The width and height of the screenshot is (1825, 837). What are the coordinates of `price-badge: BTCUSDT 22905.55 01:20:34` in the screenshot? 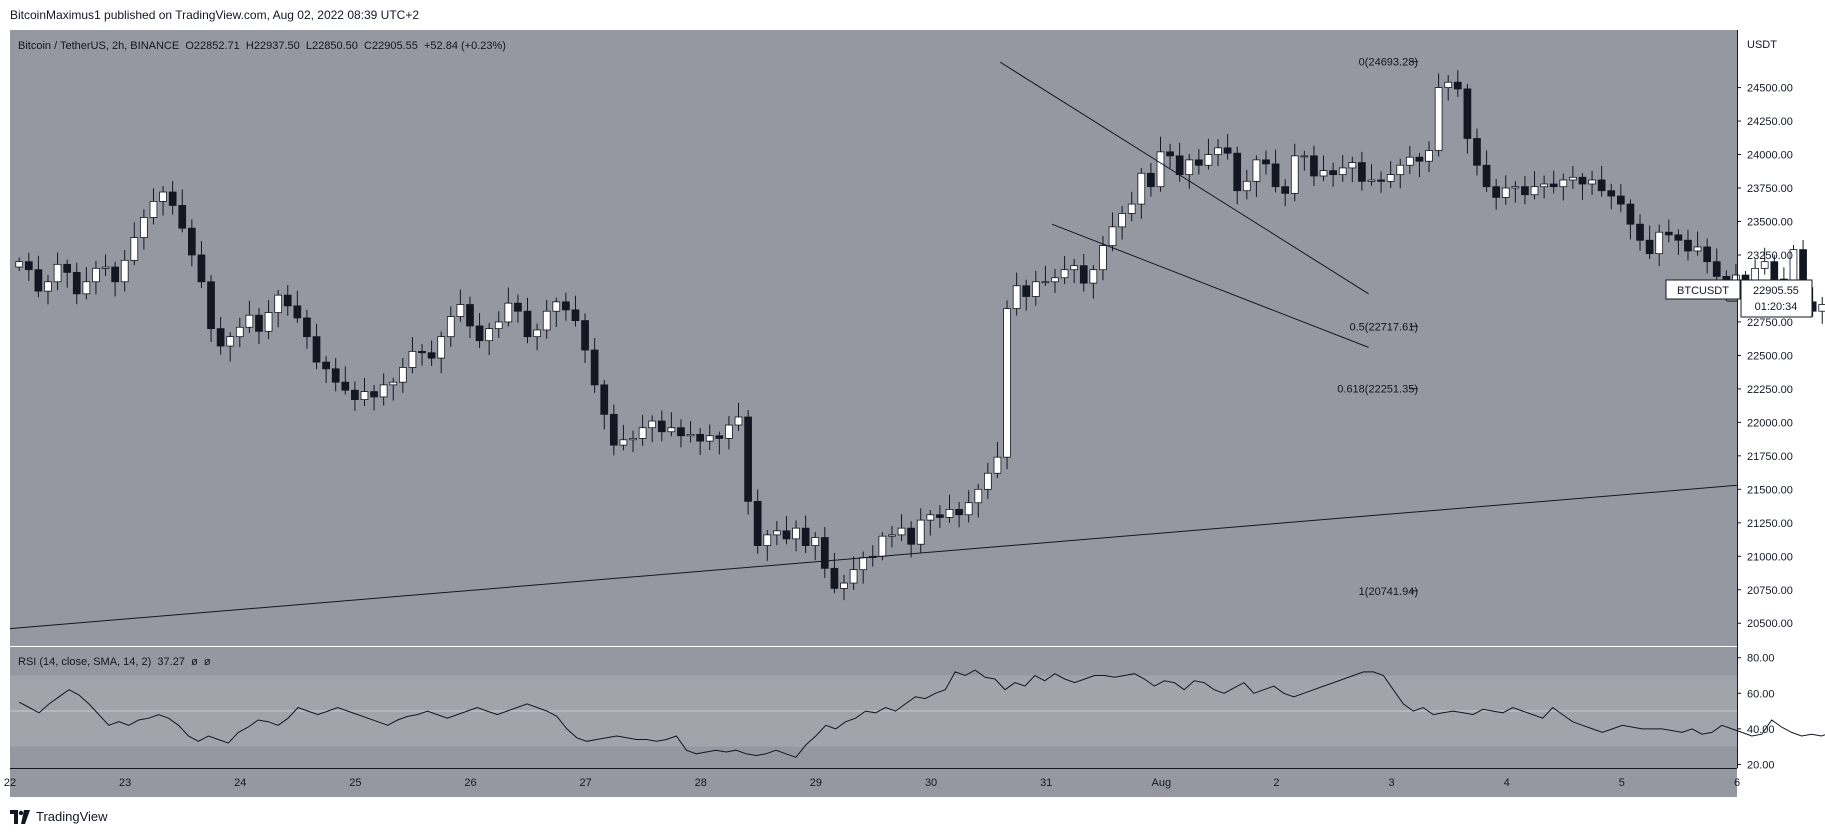 It's located at (1739, 298).